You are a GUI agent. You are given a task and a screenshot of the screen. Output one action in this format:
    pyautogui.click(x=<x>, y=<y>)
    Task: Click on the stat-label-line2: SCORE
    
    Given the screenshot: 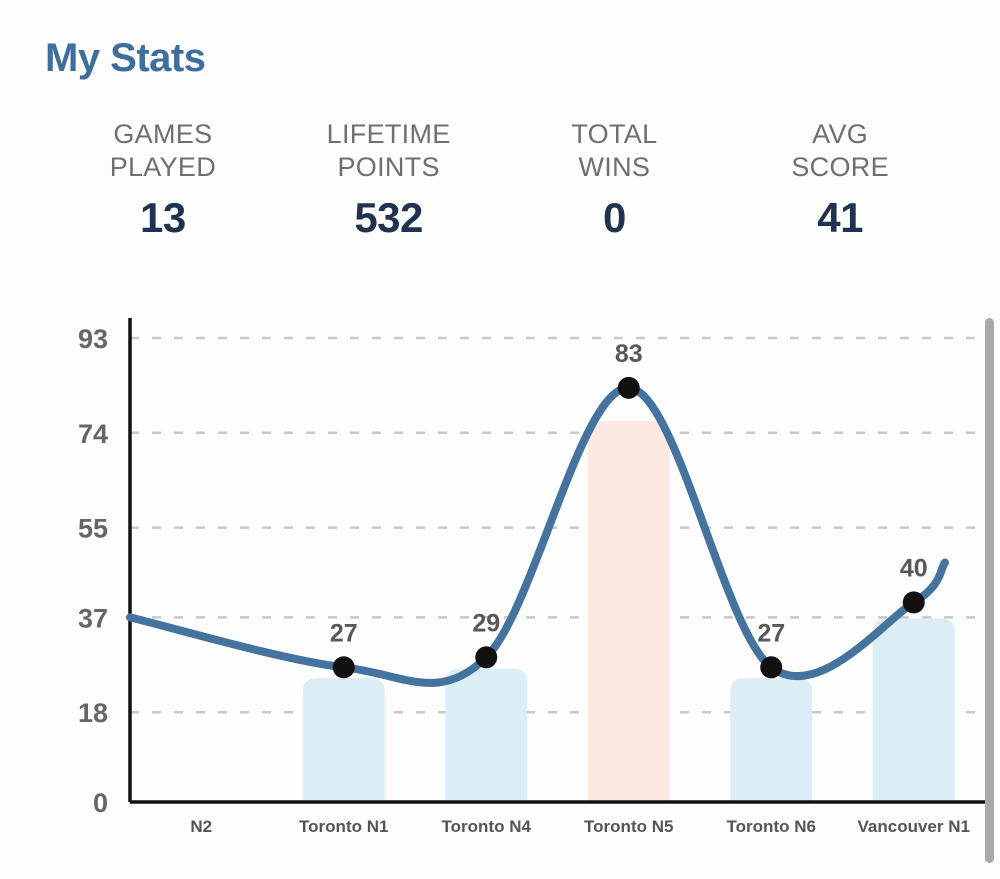 What is the action you would take?
    pyautogui.click(x=840, y=167)
    